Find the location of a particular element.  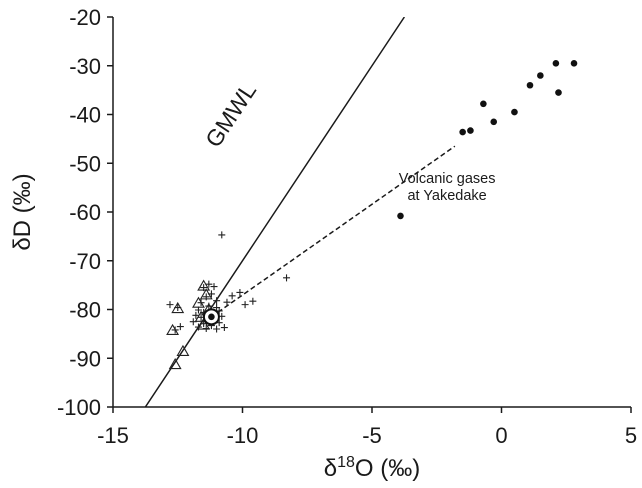

x-tick-label: 0 is located at coordinates (501, 435).